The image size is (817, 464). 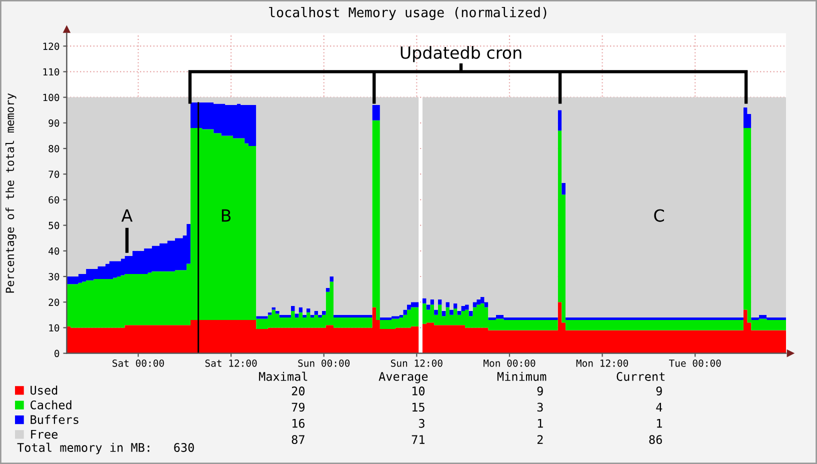 What do you see at coordinates (231, 363) in the screenshot?
I see `x-tick-label: Sat 12:00` at bounding box center [231, 363].